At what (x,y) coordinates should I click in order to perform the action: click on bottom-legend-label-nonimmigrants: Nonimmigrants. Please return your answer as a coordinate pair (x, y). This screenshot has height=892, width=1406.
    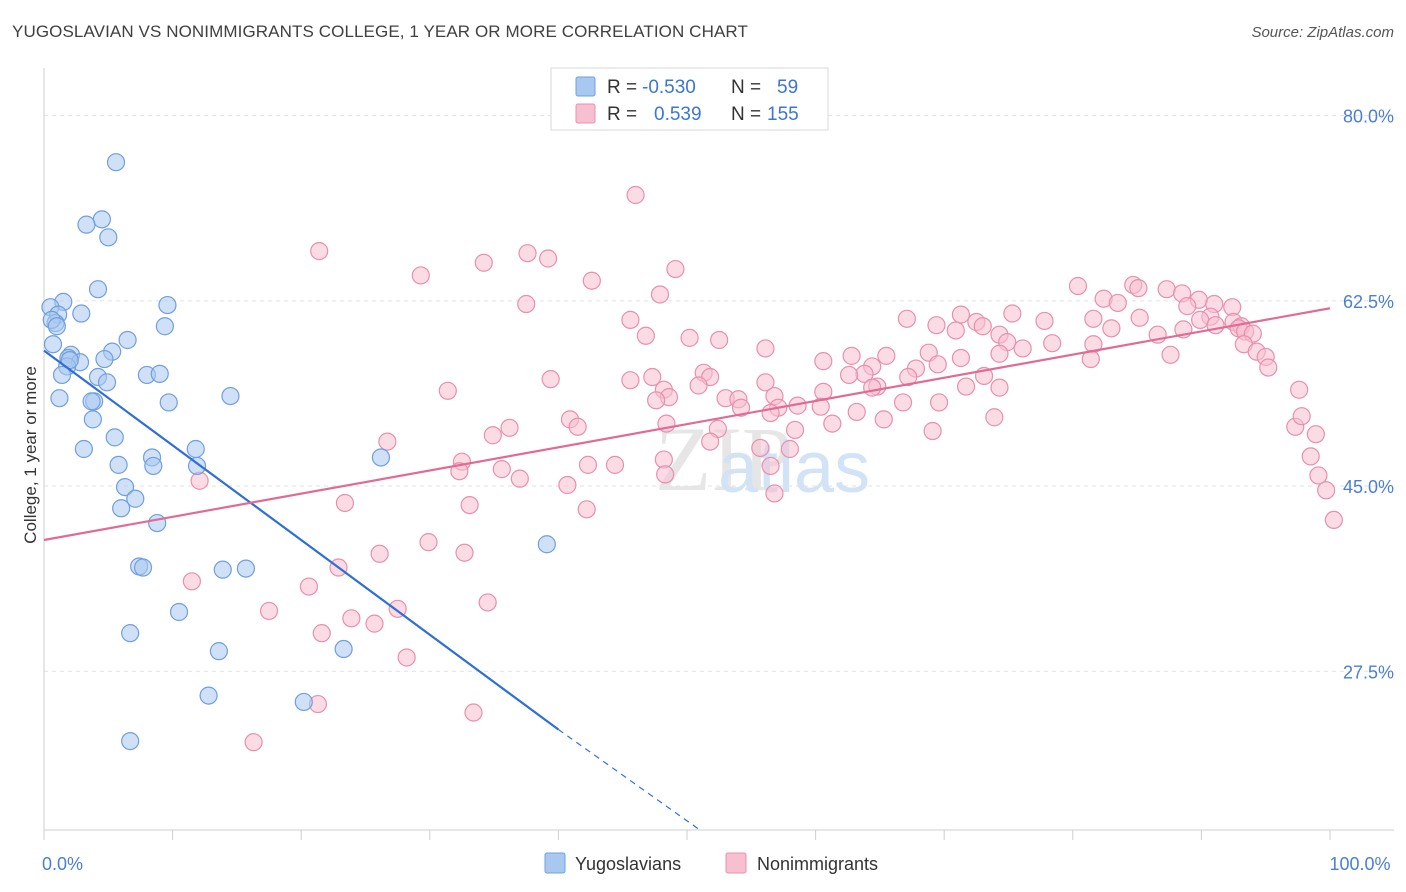
    Looking at the image, I should click on (817, 864).